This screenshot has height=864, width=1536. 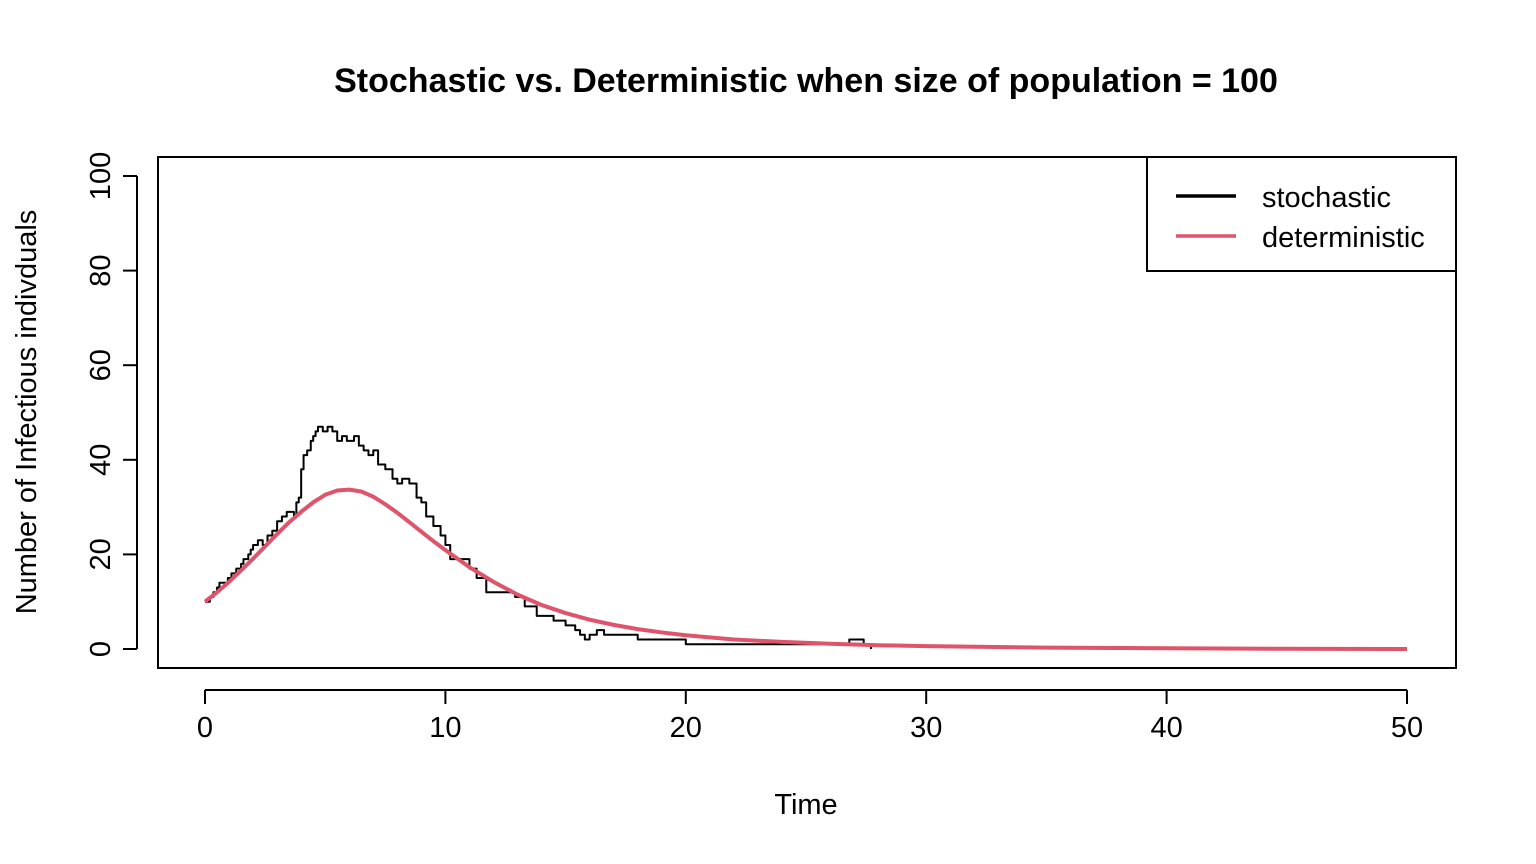 I want to click on legend-box, so click(x=1301, y=214).